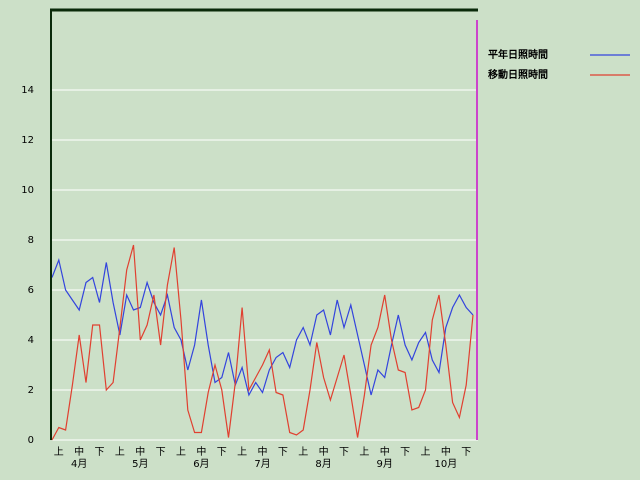  I want to click on y-tick-label: 12, so click(27, 140).